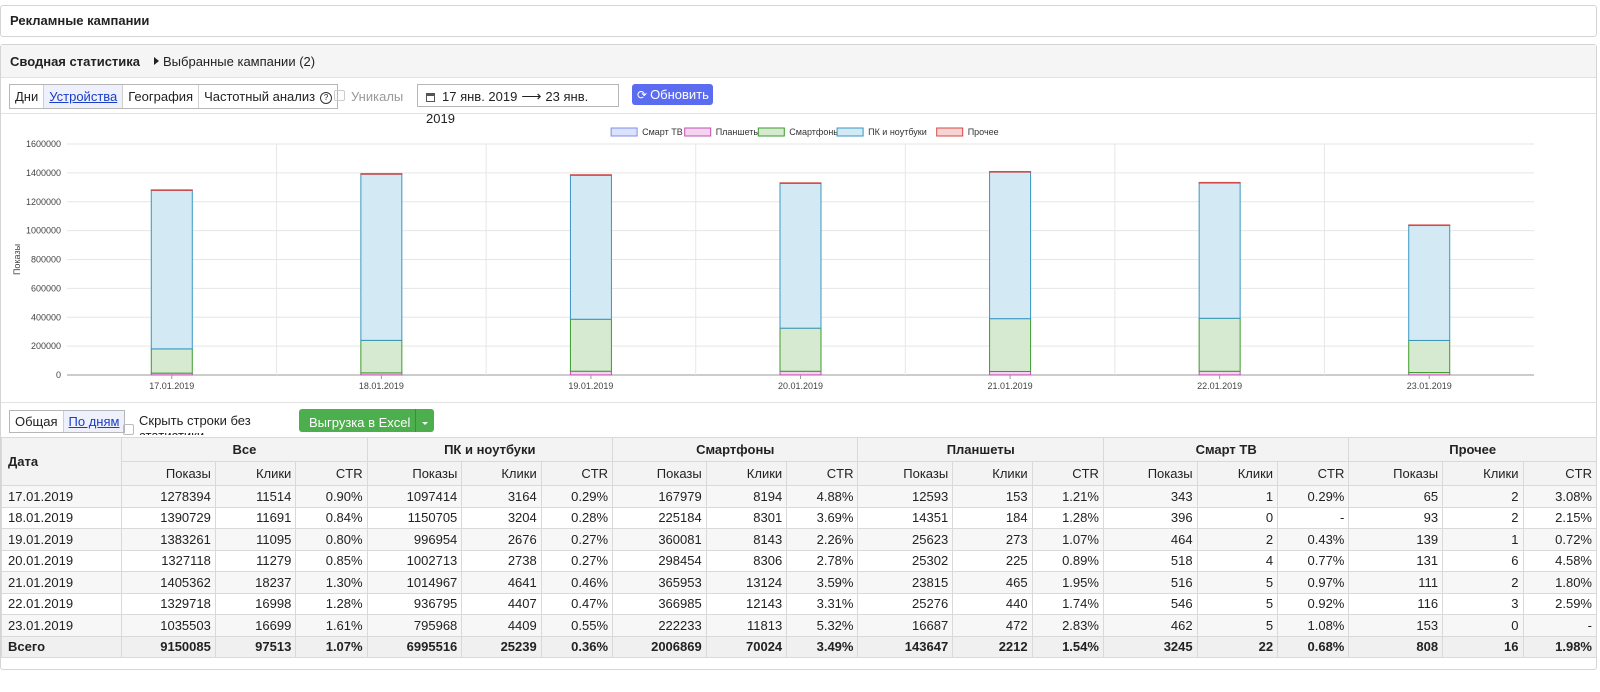 The height and width of the screenshot is (692, 1600). What do you see at coordinates (642, 95) in the screenshot?
I see `refresh-icon: ⟳` at bounding box center [642, 95].